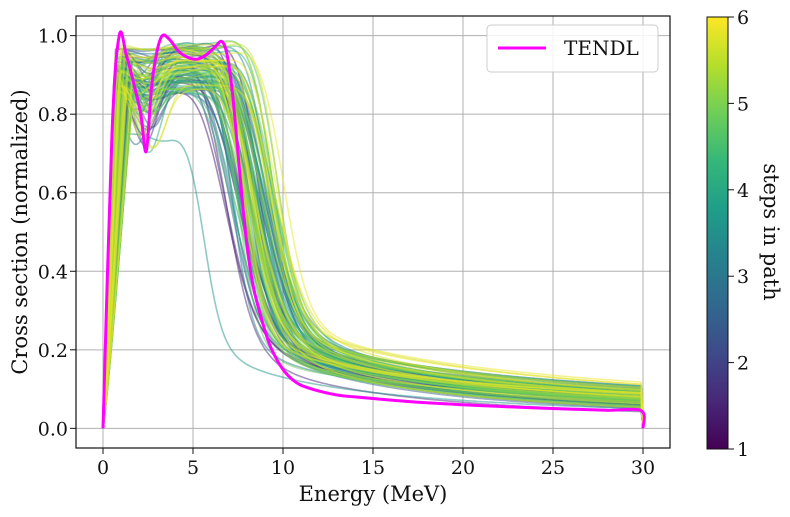  I want to click on legend-box, so click(572, 48).